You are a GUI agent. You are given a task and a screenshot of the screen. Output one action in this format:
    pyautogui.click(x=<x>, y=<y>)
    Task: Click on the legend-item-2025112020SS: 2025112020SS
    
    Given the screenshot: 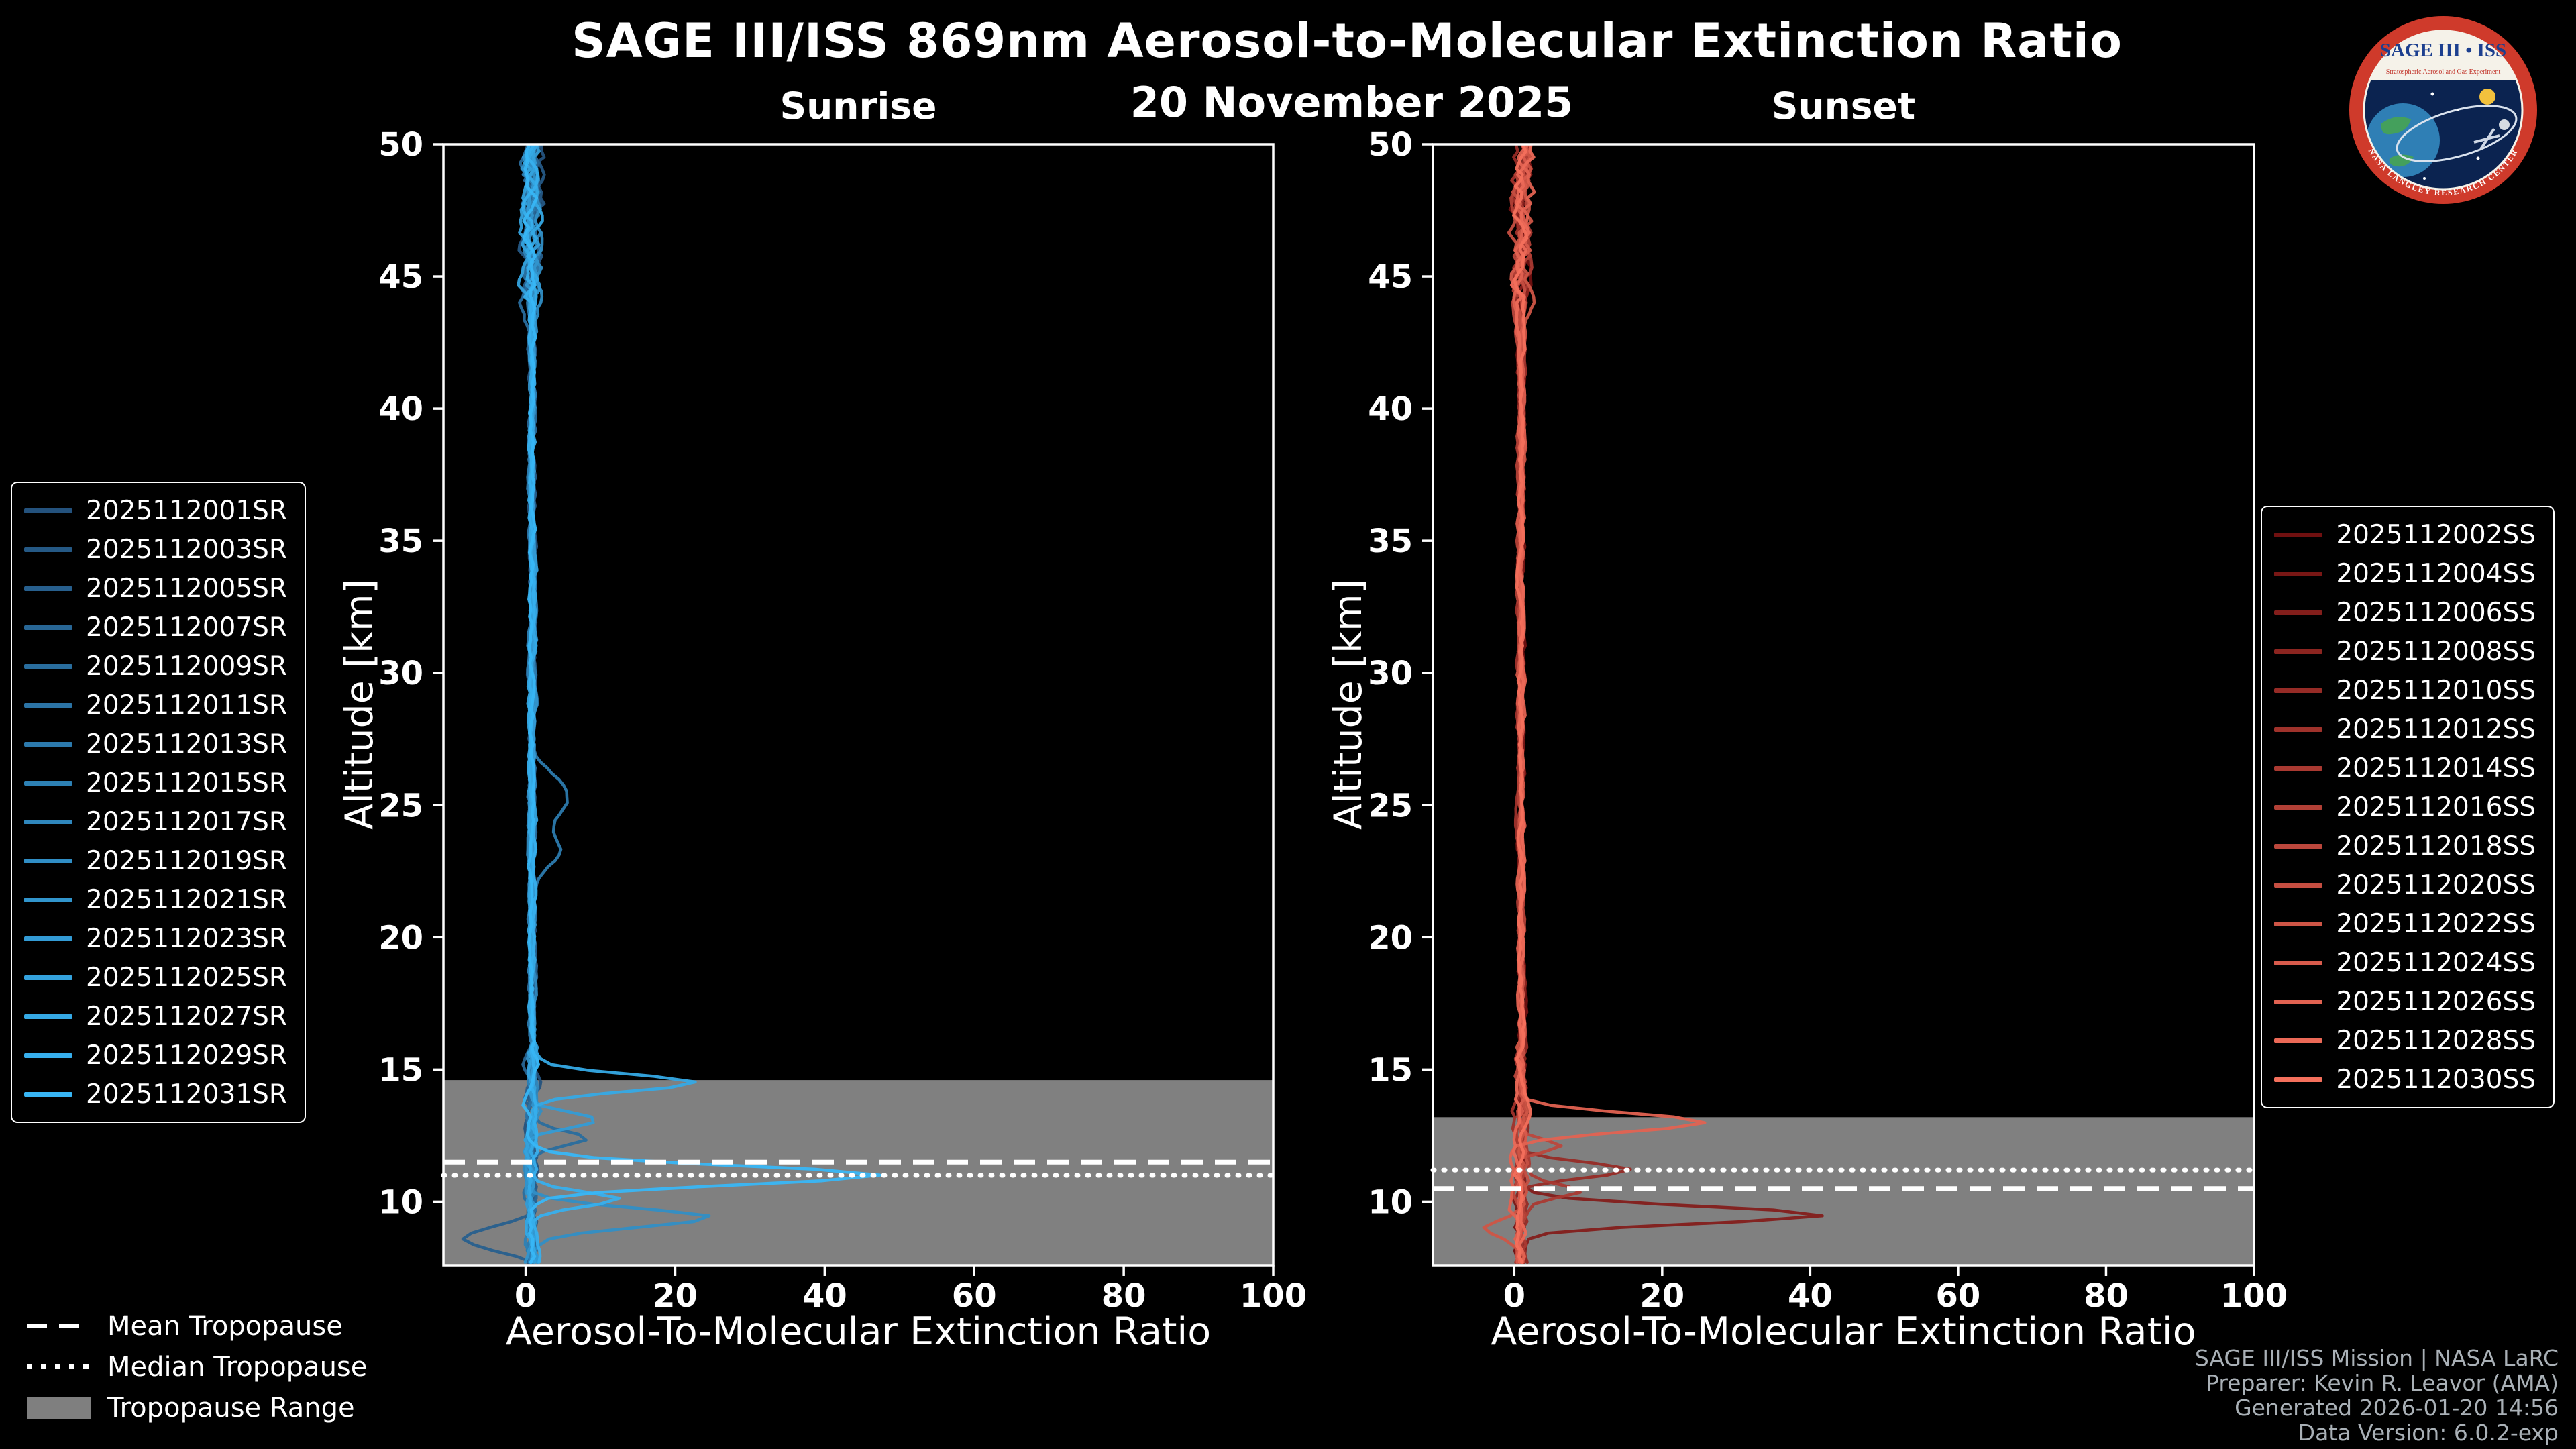 What is the action you would take?
    pyautogui.click(x=2405, y=884)
    